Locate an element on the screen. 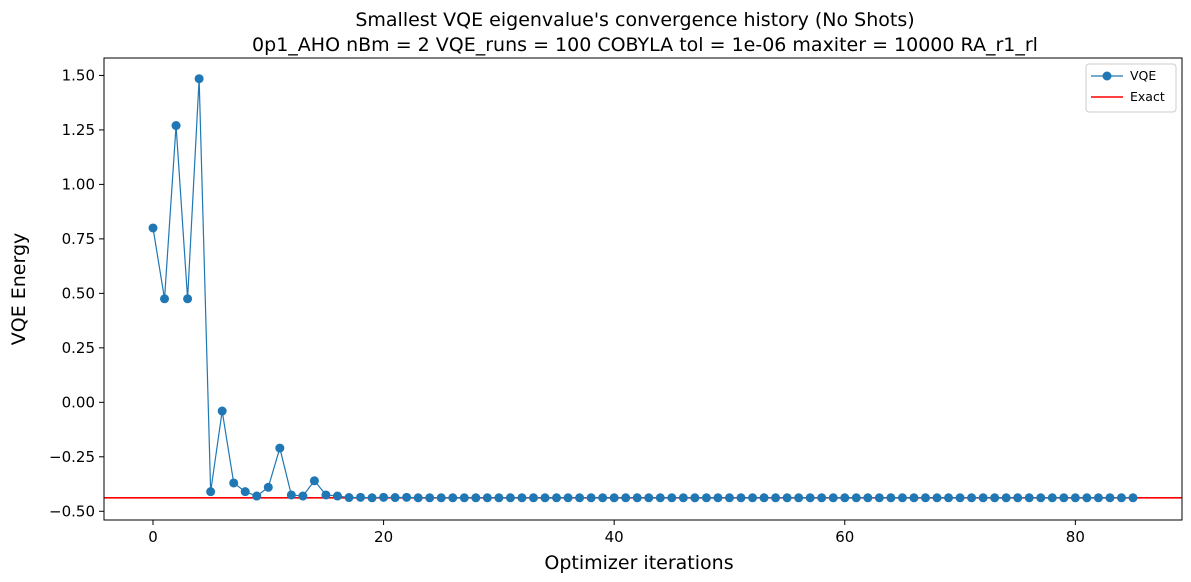  y-tick-label: −0.50 is located at coordinates (72, 511).